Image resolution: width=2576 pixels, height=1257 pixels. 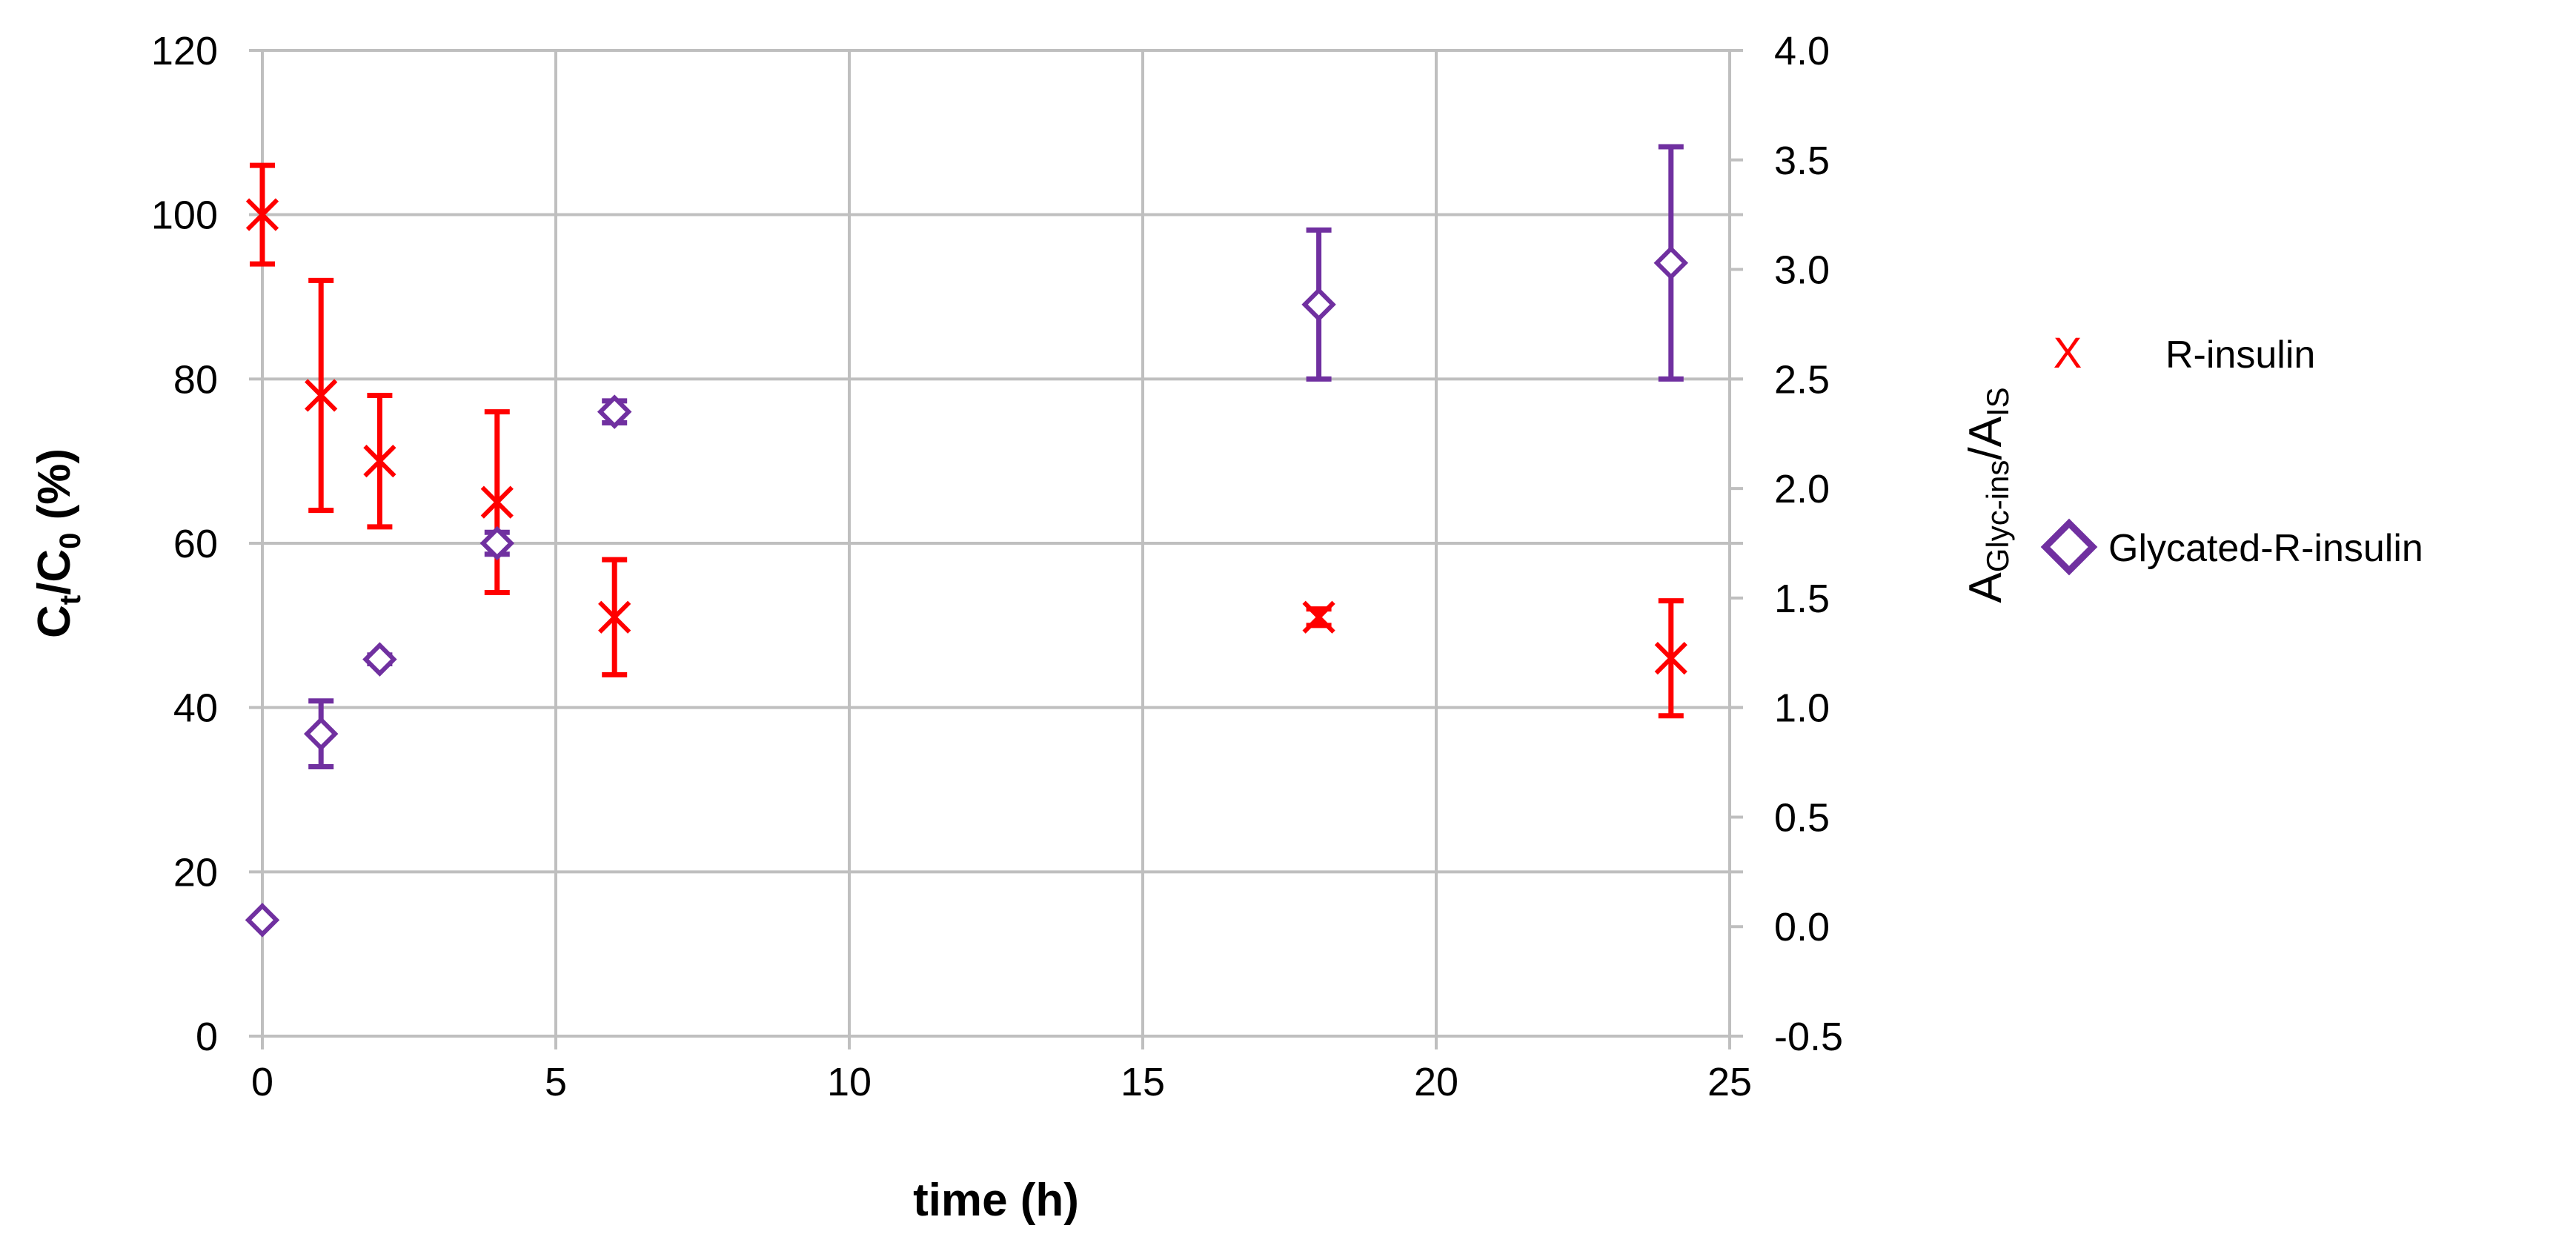 I want to click on y-tick-label: 40, so click(x=196, y=708).